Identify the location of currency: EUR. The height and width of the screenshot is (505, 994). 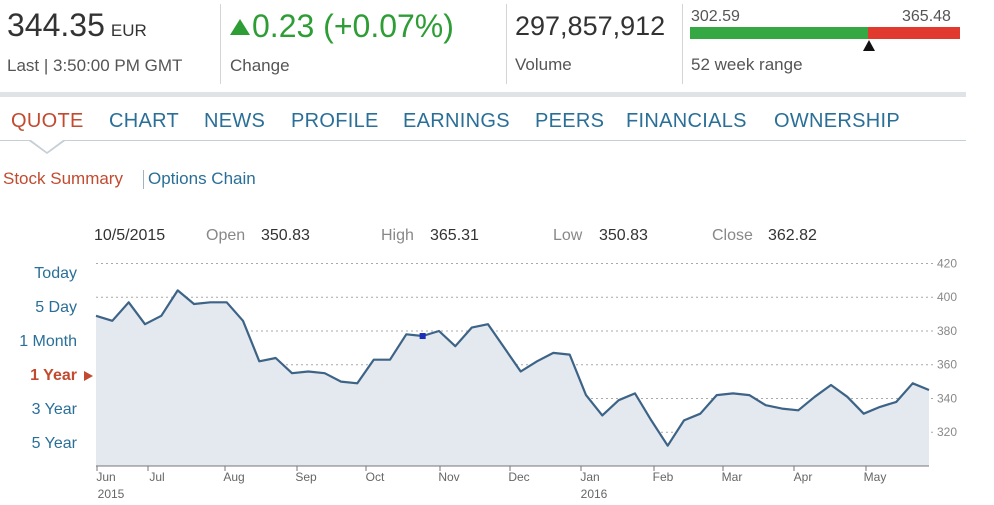
(128, 30).